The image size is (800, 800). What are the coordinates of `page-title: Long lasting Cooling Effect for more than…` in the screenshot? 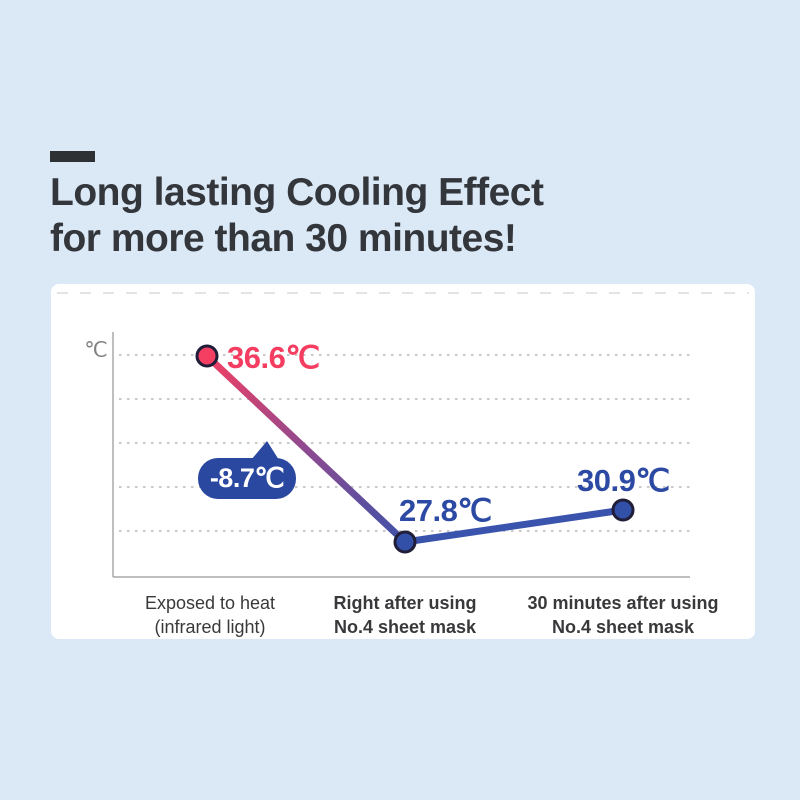 It's located at (297, 216).